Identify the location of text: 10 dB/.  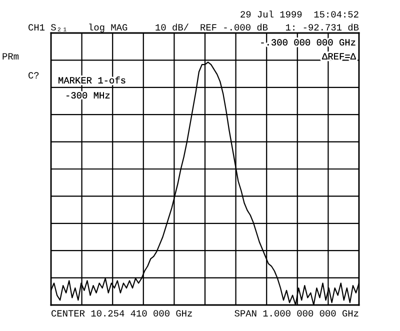
(172, 27).